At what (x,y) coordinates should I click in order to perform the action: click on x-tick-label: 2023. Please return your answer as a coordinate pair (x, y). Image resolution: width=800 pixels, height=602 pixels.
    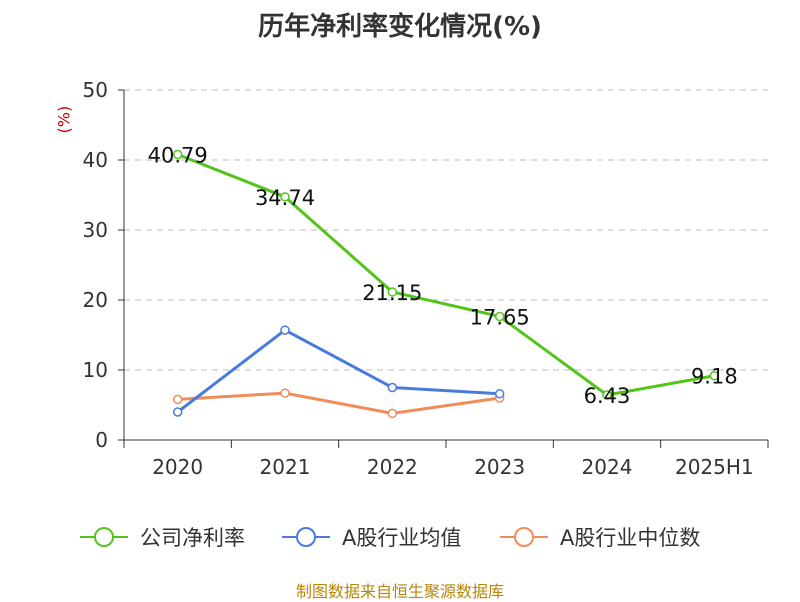
    Looking at the image, I should click on (499, 467).